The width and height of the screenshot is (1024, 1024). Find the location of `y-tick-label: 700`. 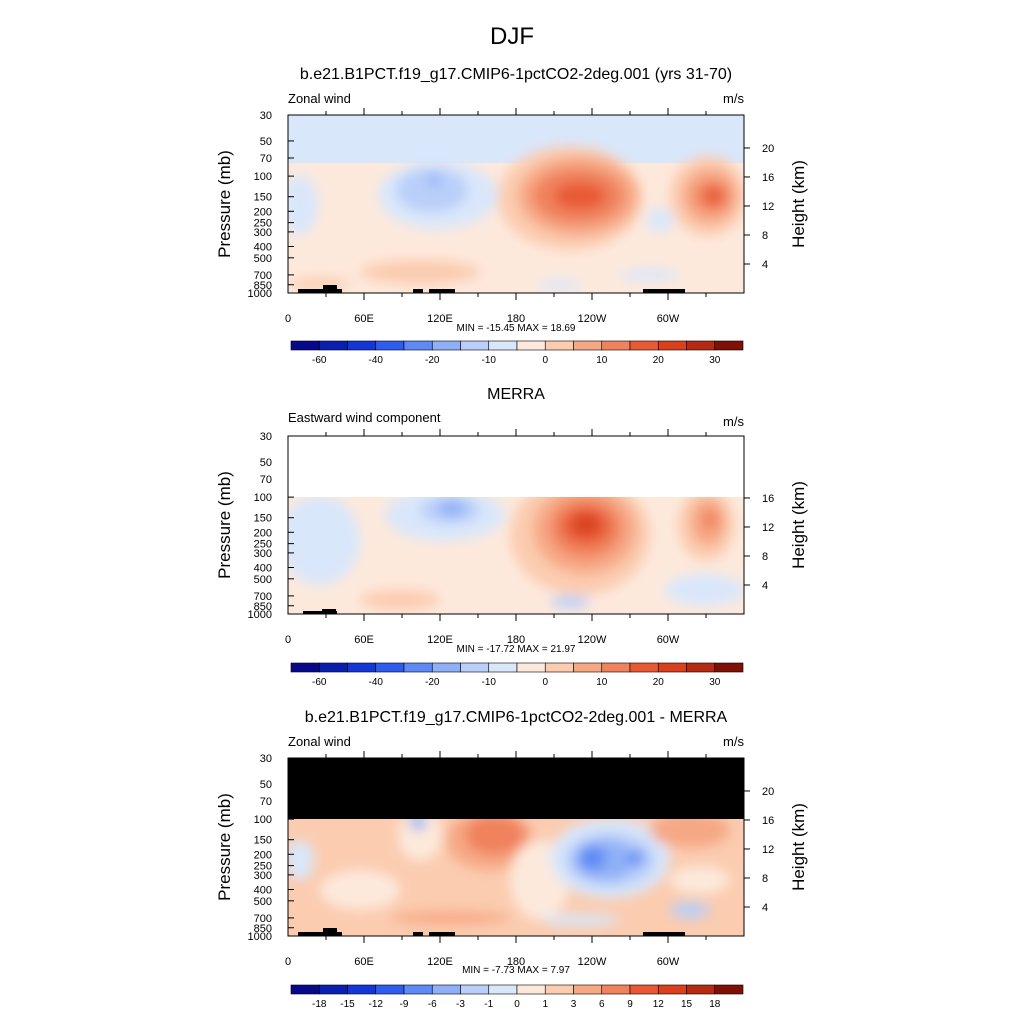

y-tick-label: 700 is located at coordinates (263, 919).